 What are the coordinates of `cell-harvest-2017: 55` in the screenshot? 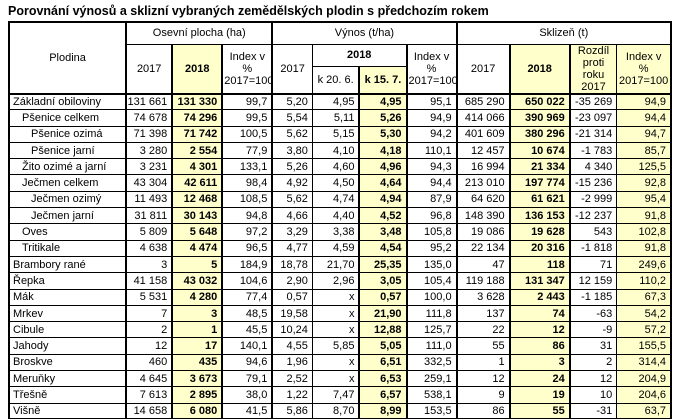 It's located at (483, 346).